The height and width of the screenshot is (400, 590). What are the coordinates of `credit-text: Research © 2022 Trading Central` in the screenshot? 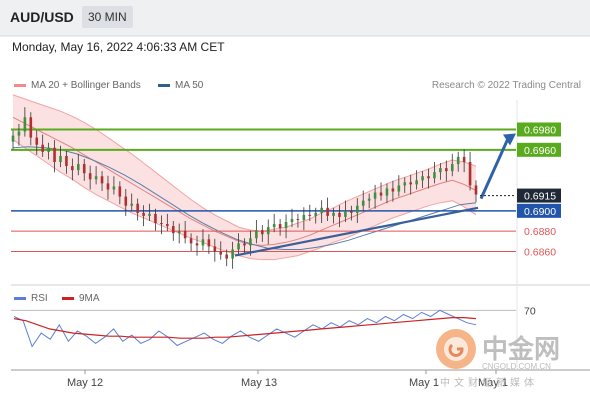 It's located at (506, 85).